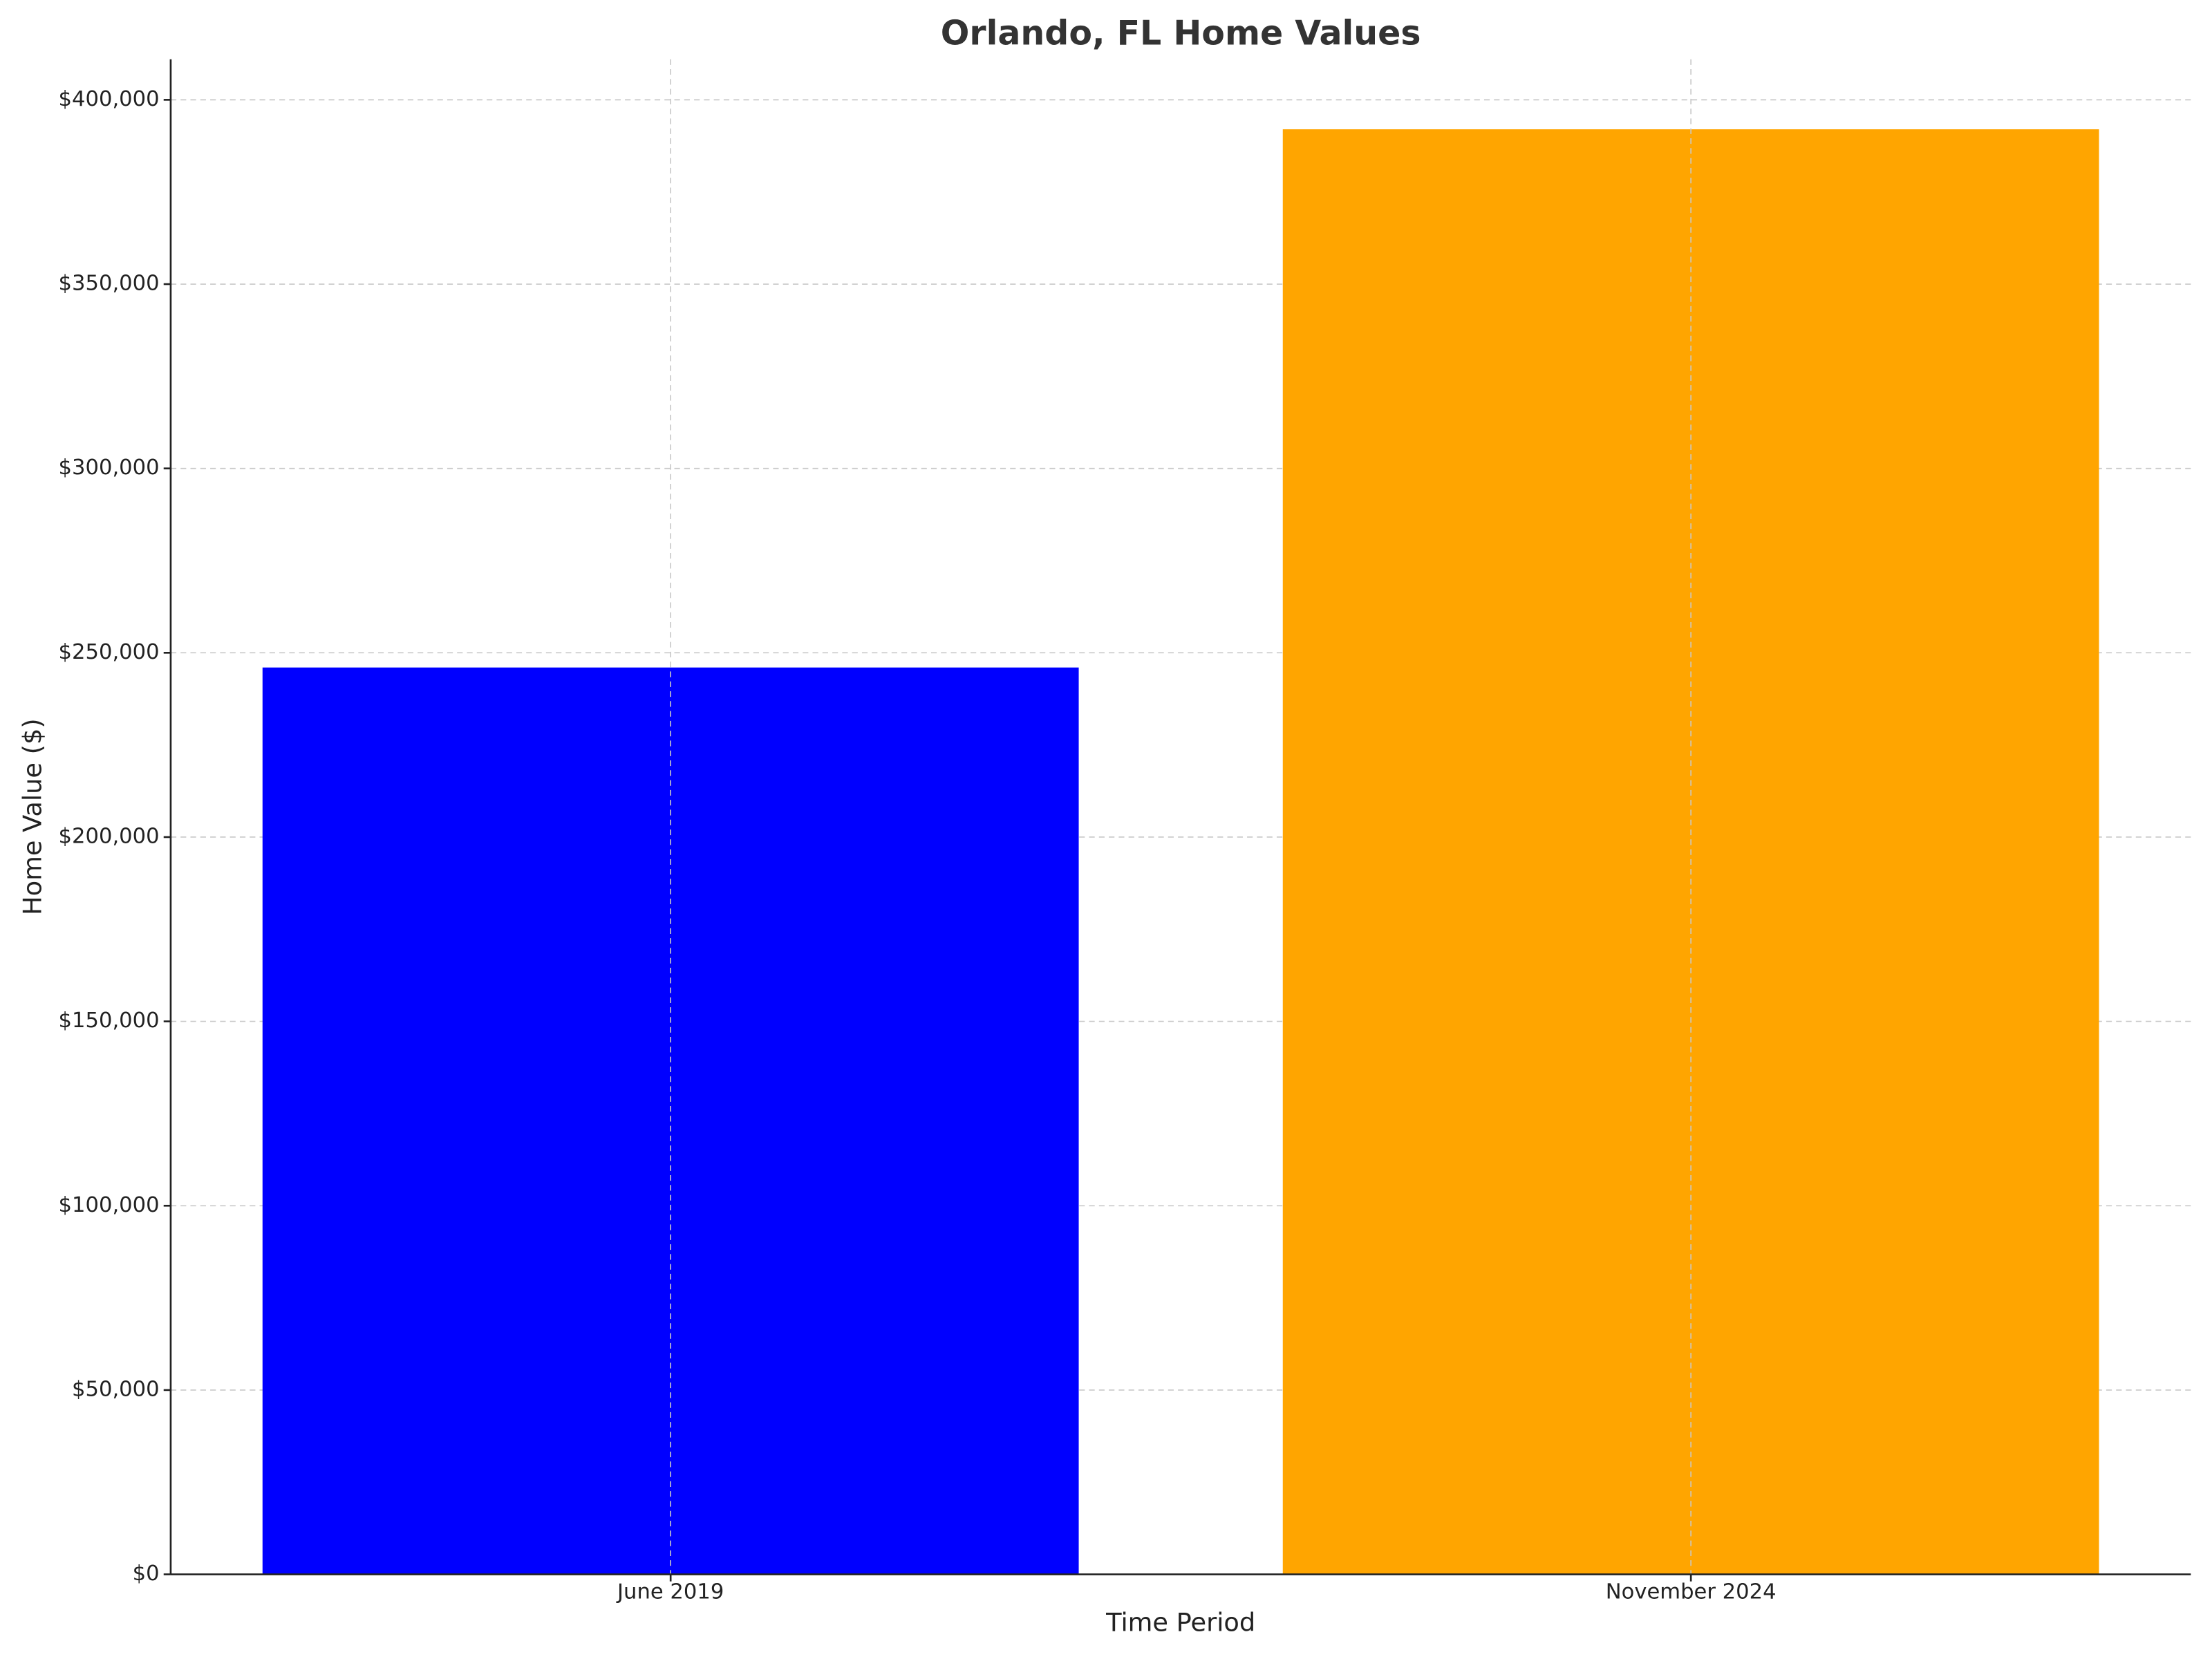  What do you see at coordinates (1691, 1592) in the screenshot?
I see `x-tick-label: November 2024` at bounding box center [1691, 1592].